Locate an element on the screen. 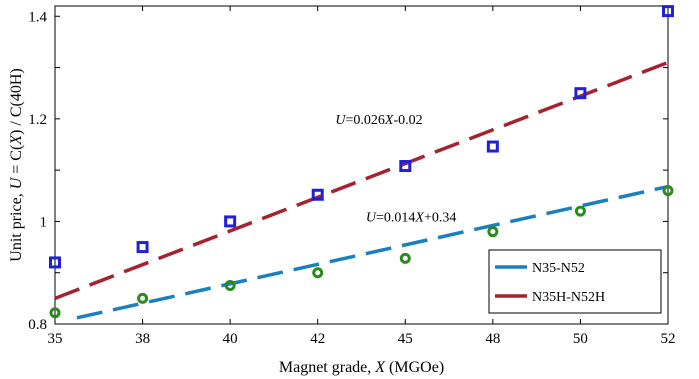 This screenshot has width=699, height=379. equation-label: U=0.014X+0.34 is located at coordinates (411, 217).